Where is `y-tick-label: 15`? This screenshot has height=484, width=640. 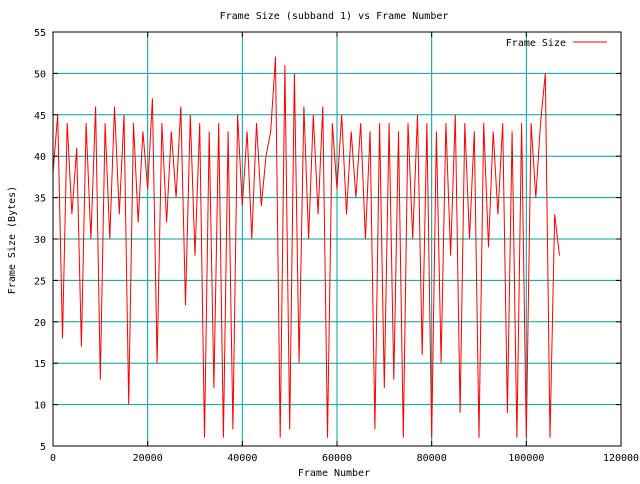 y-tick-label: 15 is located at coordinates (40, 364).